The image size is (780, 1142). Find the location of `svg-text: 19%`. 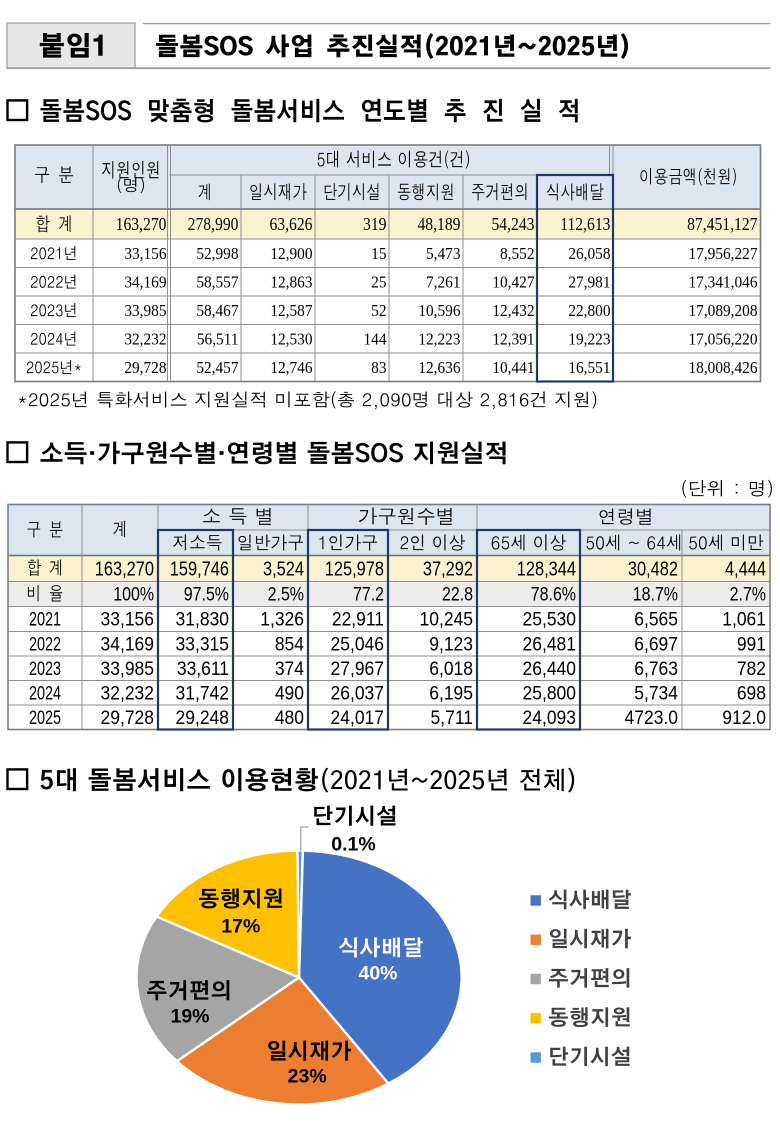

svg-text: 19% is located at coordinates (189, 1017).